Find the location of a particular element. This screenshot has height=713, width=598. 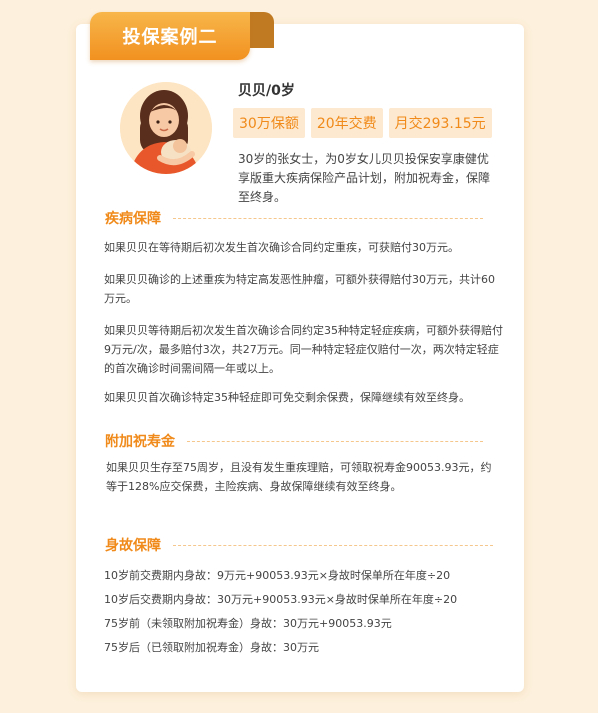

payment-term-tag: 20年交费 is located at coordinates (346, 123).